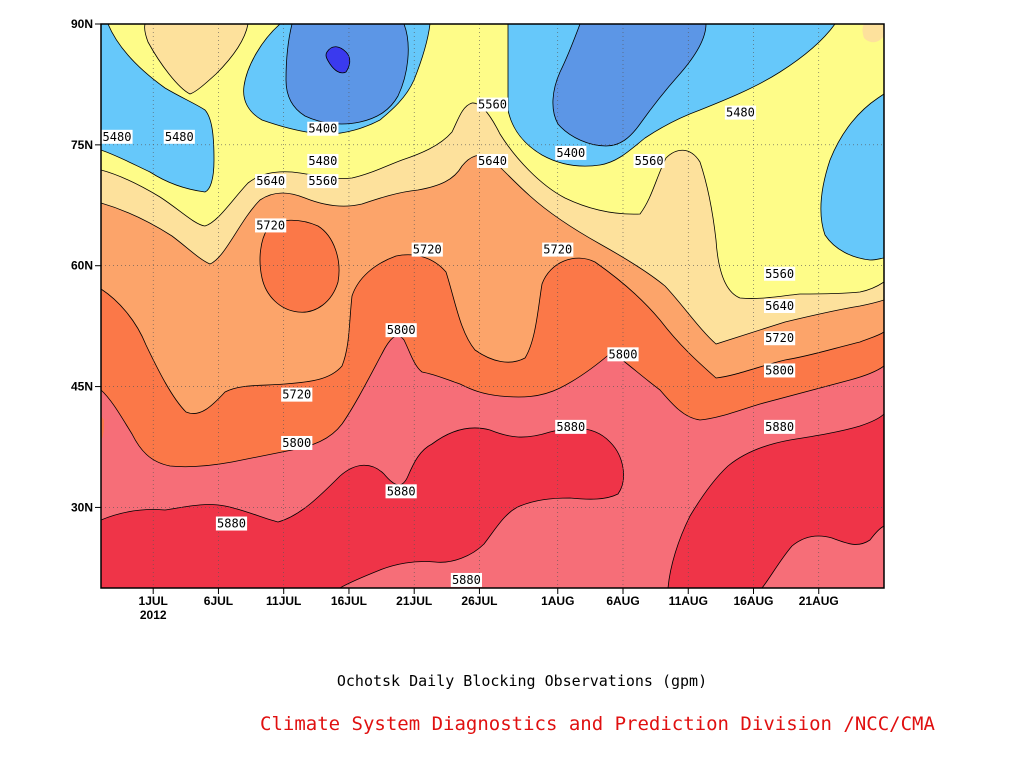  I want to click on contour-line-5880-inset, so click(822, 556).